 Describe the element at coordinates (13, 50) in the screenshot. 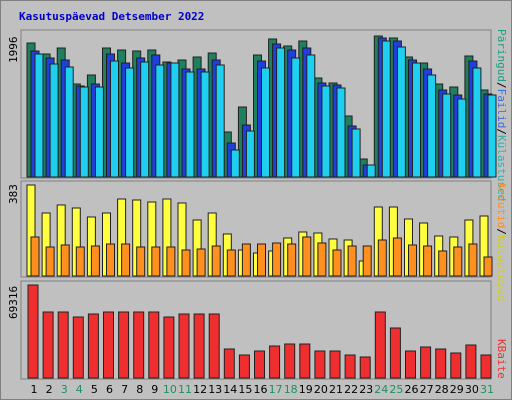

I see `top-panel-ymax-label: 1996` at that location.